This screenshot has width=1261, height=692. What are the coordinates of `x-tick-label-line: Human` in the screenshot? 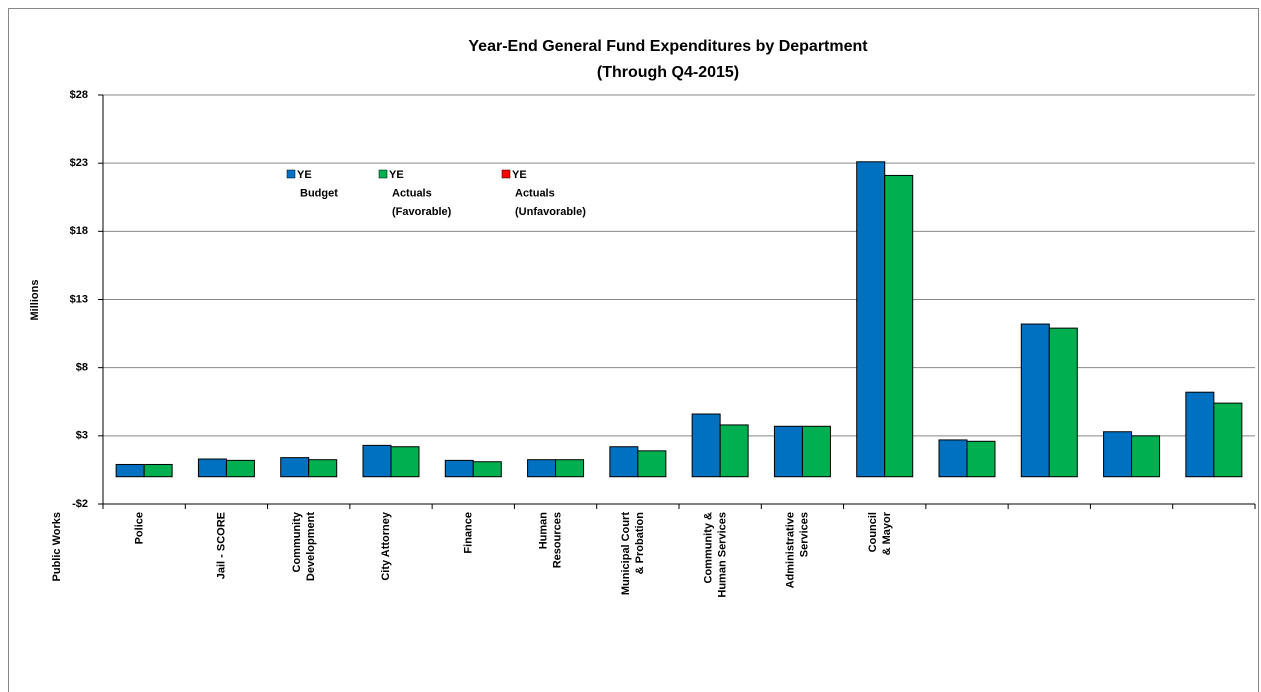 It's located at (544, 531).